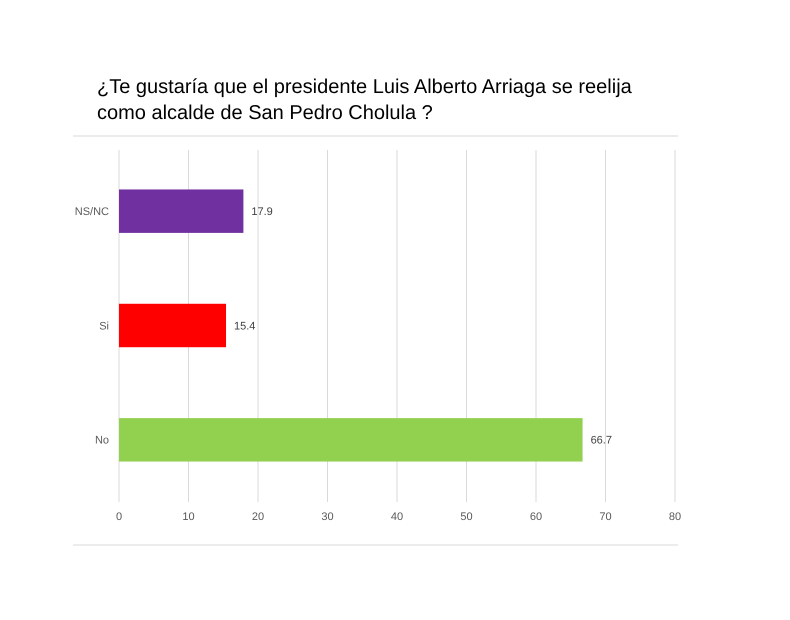  What do you see at coordinates (605, 517) in the screenshot?
I see `x-tick-label: 70` at bounding box center [605, 517].